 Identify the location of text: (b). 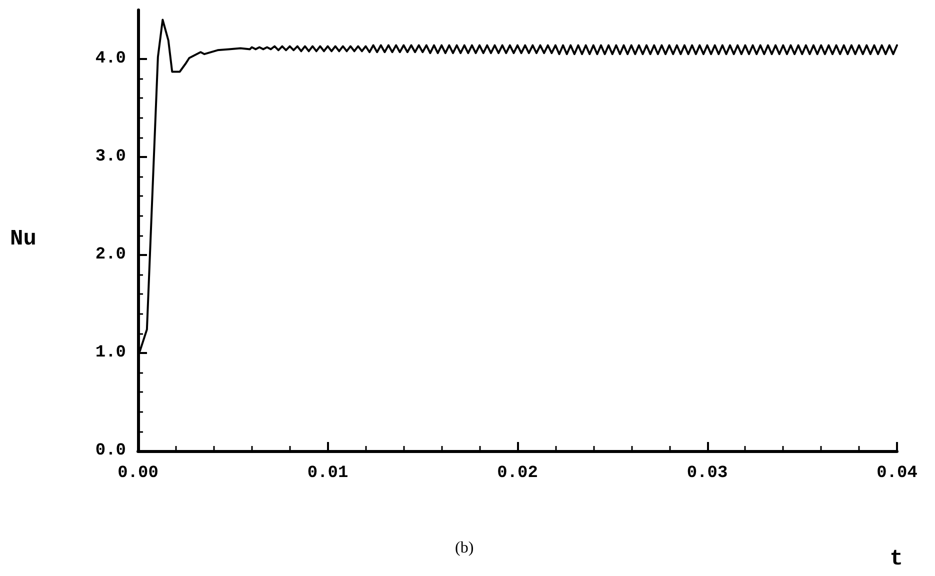
(464, 548).